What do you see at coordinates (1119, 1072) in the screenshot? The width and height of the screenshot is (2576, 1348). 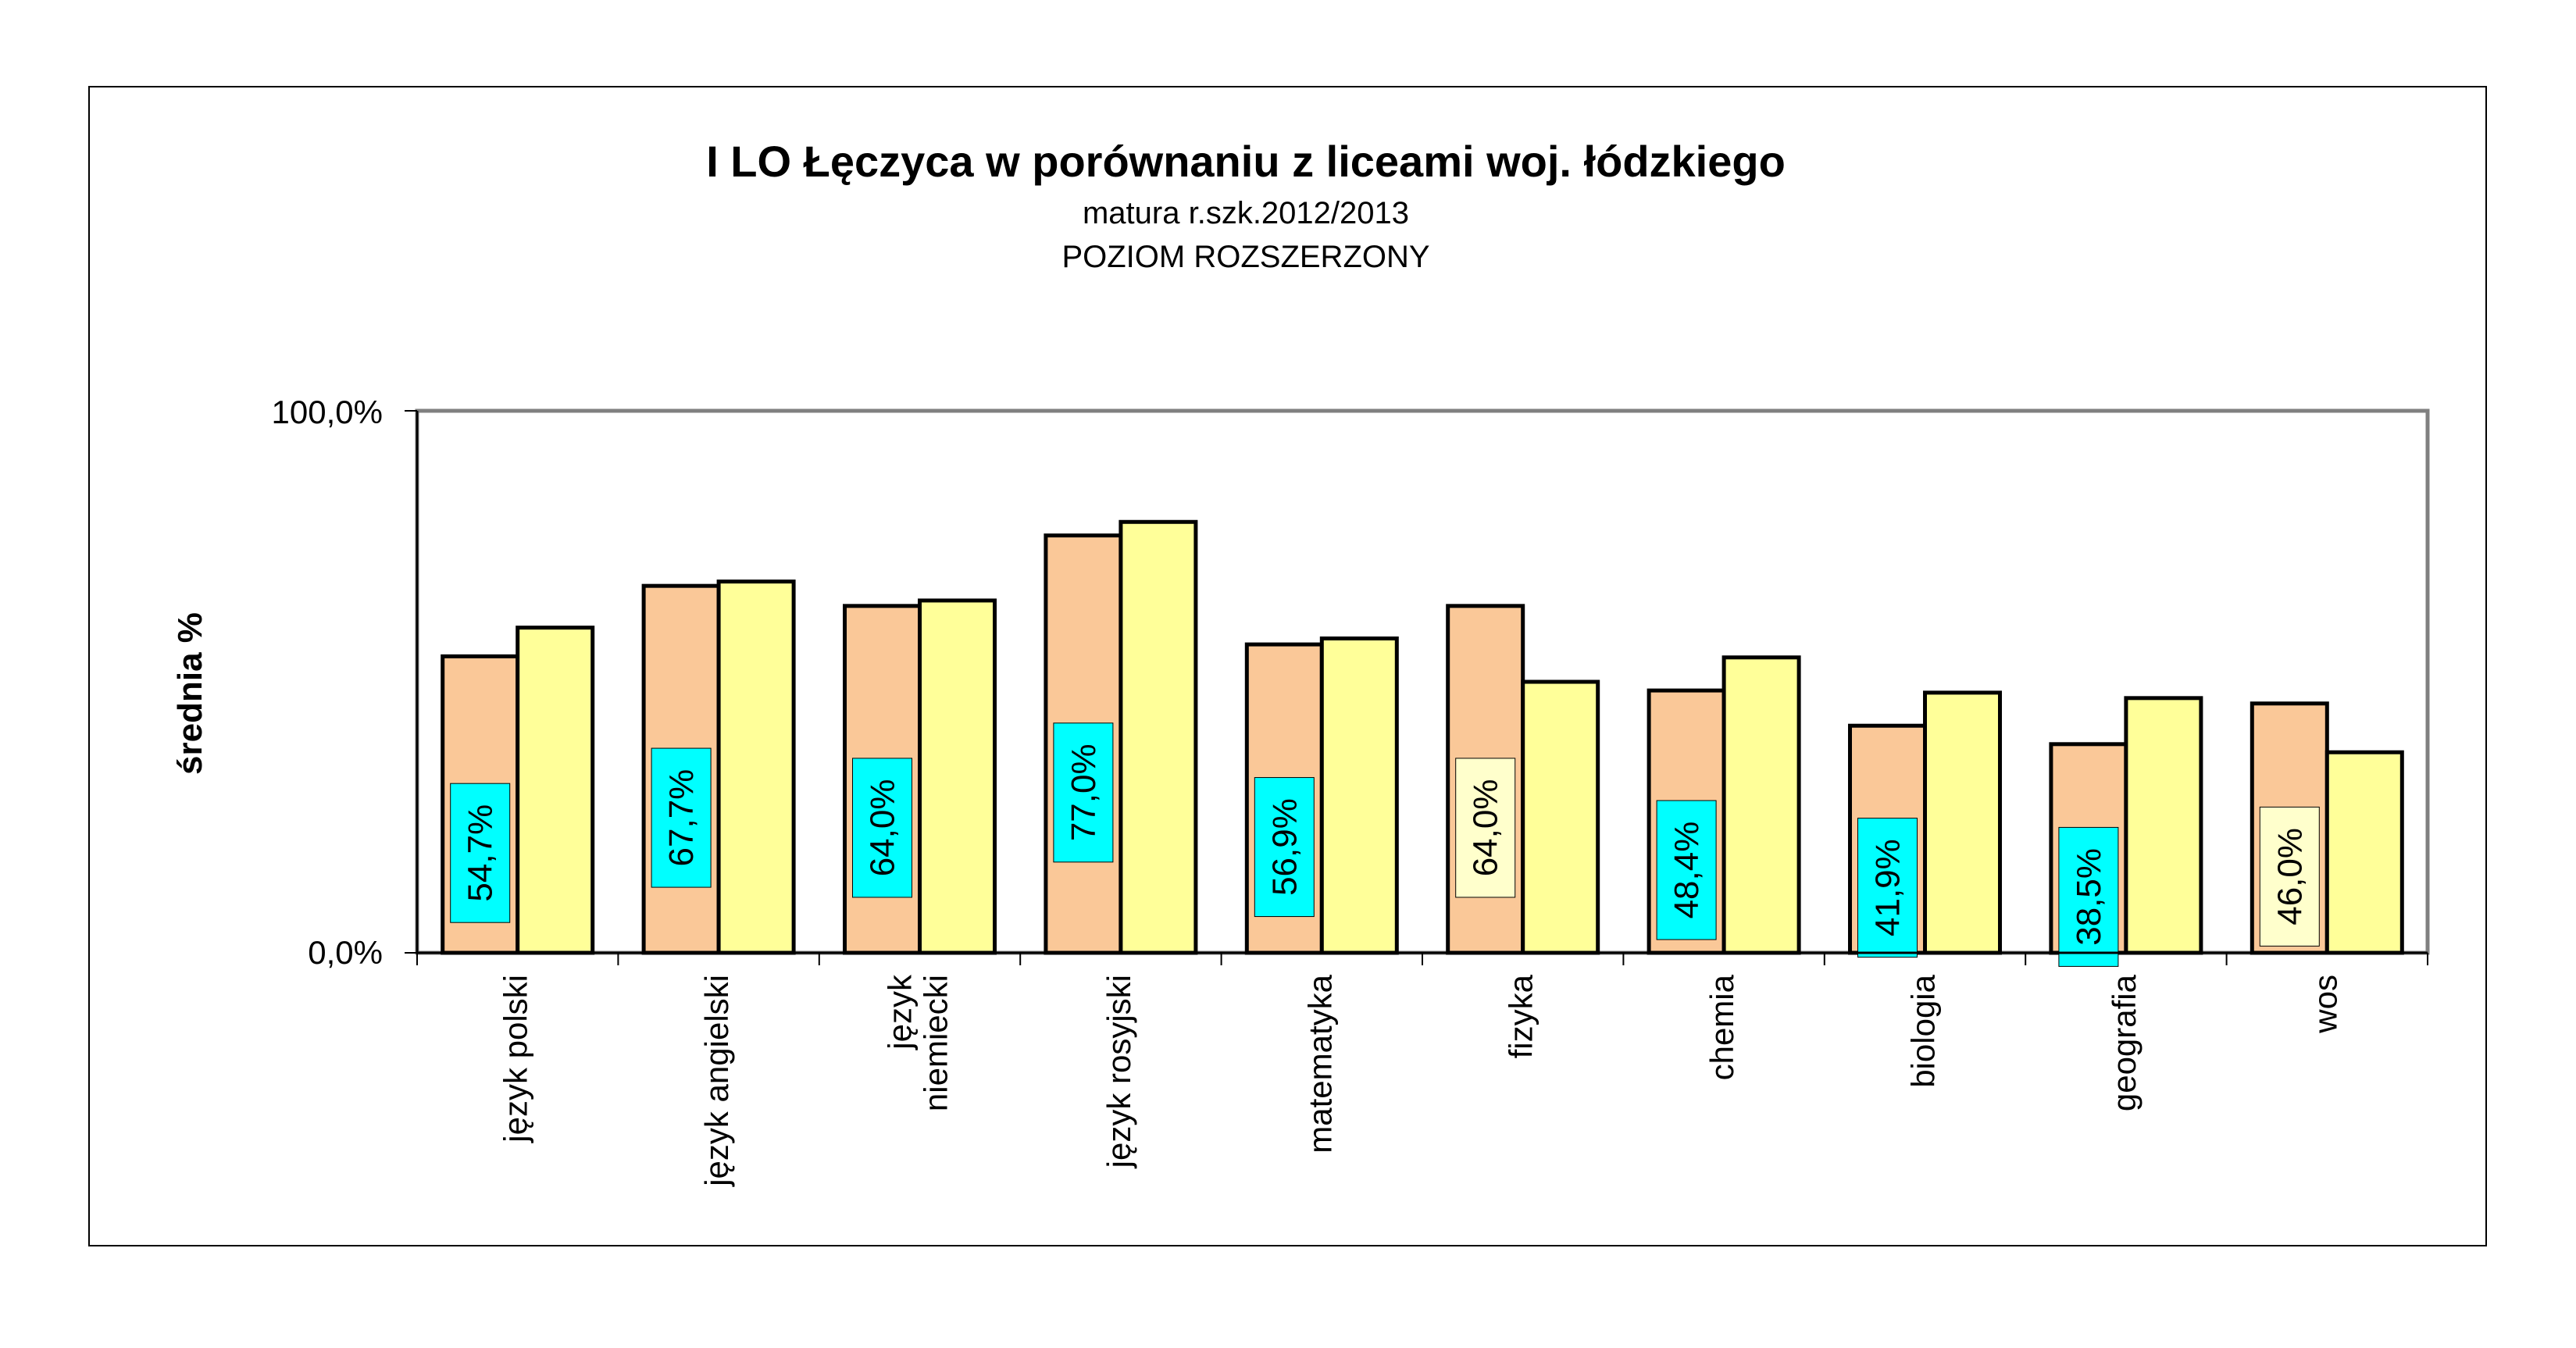 I see `category-label-3: język rosyjski` at bounding box center [1119, 1072].